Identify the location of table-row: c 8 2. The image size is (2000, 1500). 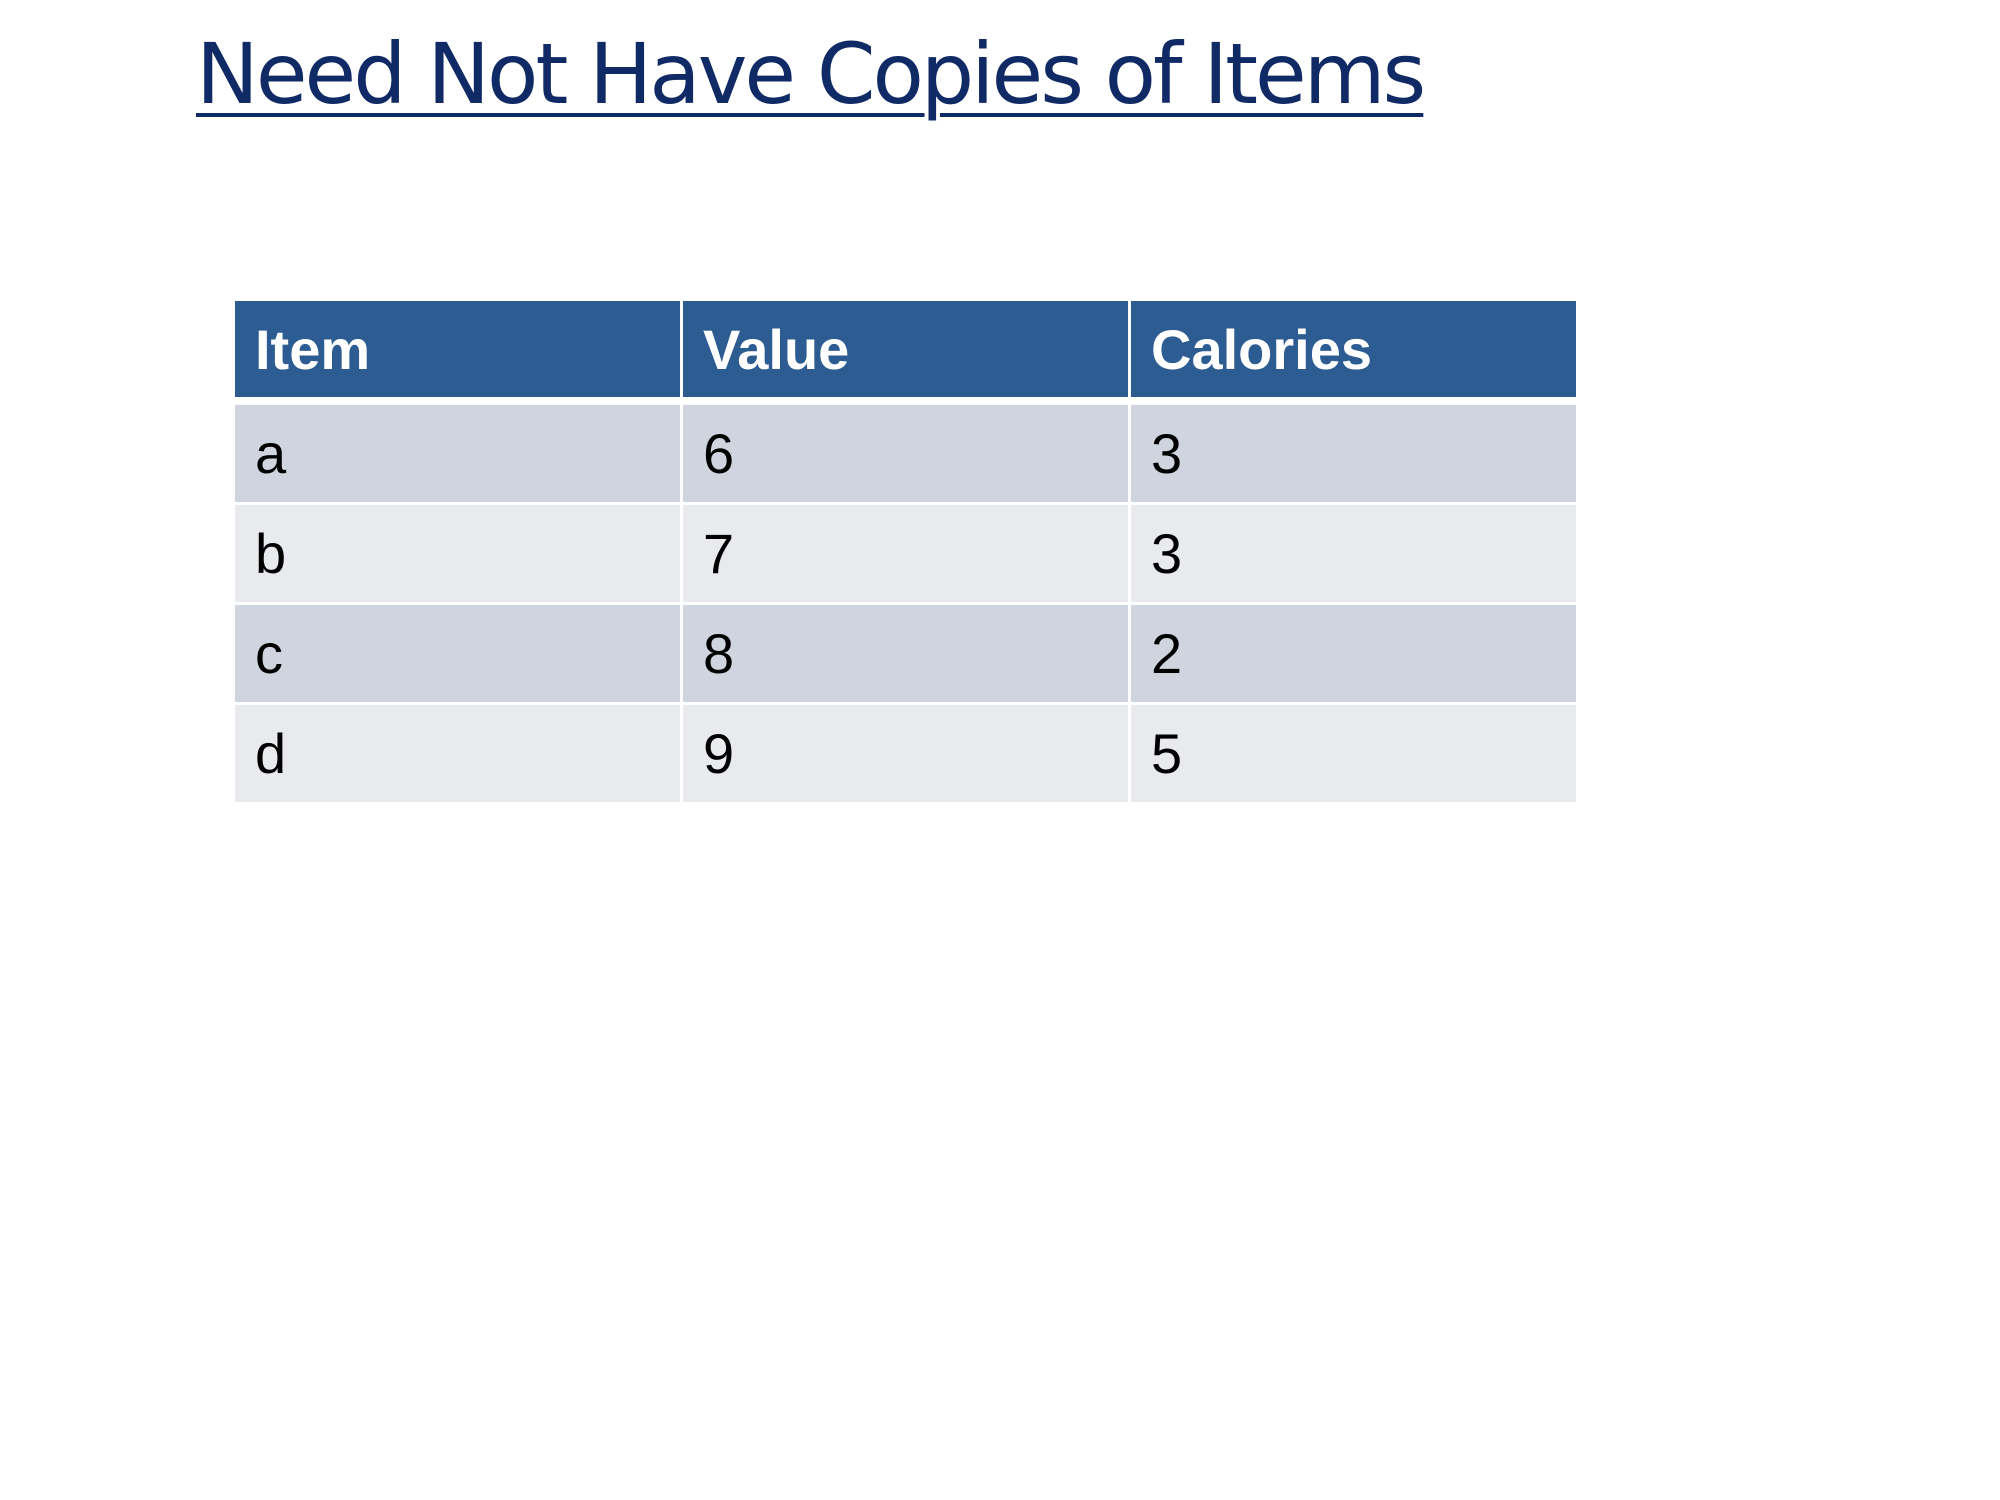
(905, 653).